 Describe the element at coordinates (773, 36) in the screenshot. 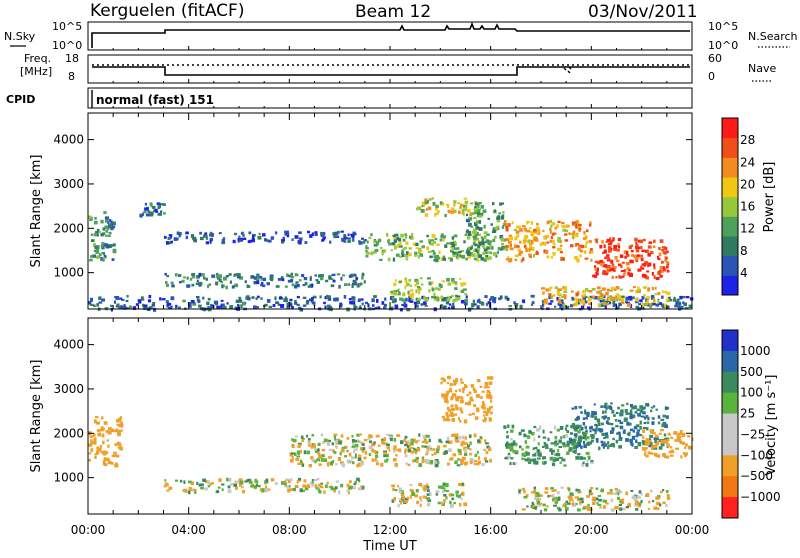

I see `nsearch-label: N.Search` at that location.